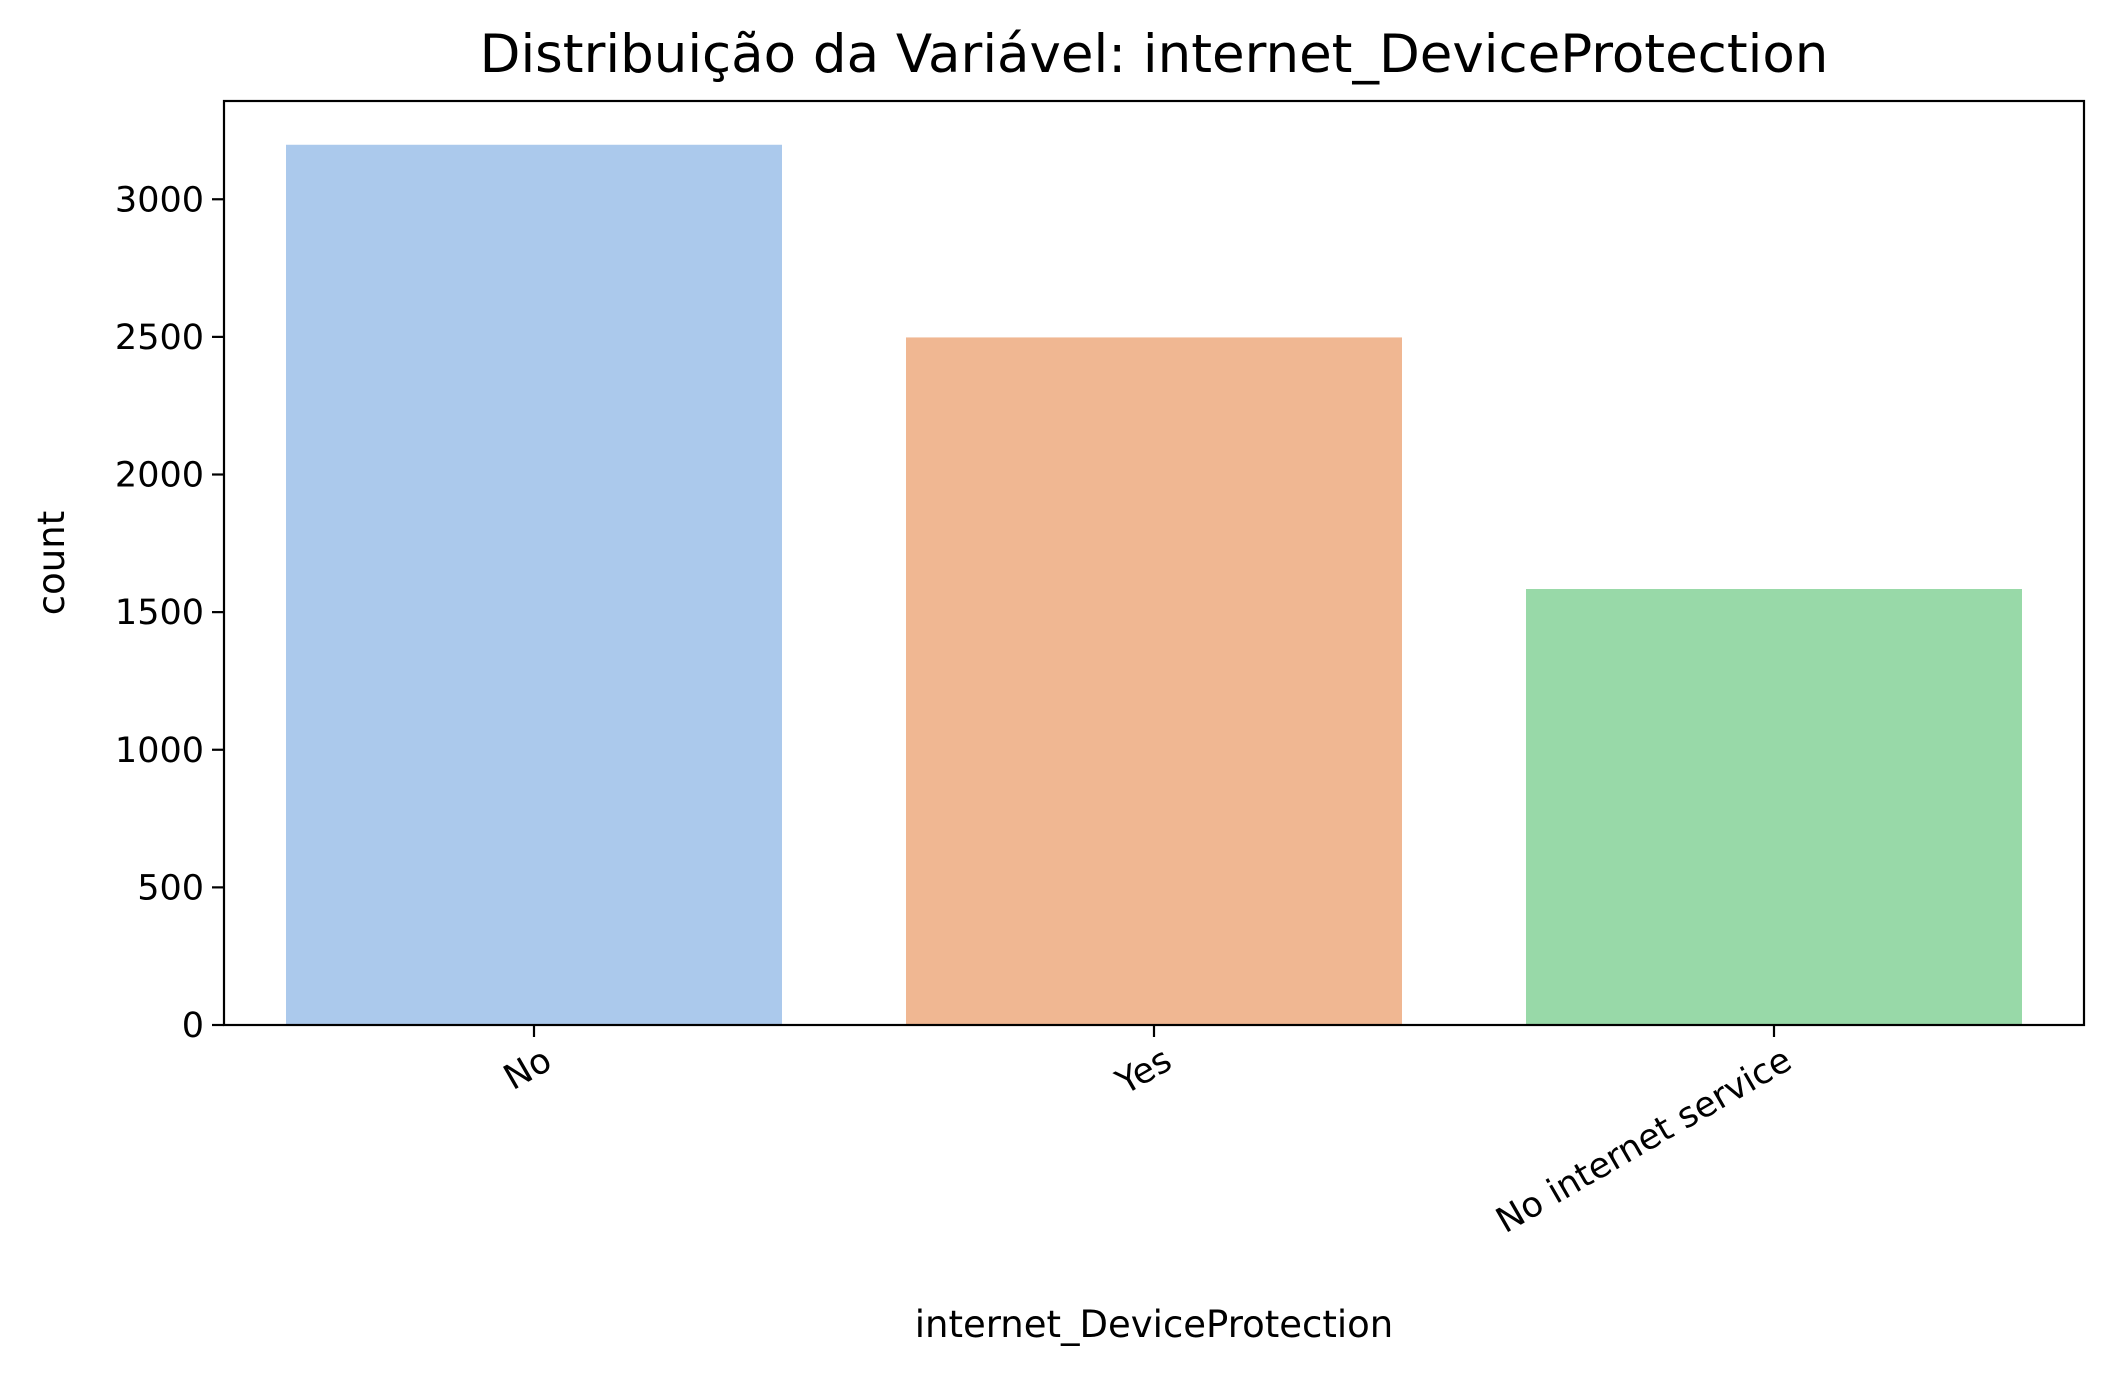 The width and height of the screenshot is (2113, 1379). What do you see at coordinates (170, 888) in the screenshot?
I see `y-tick-label: 500` at bounding box center [170, 888].